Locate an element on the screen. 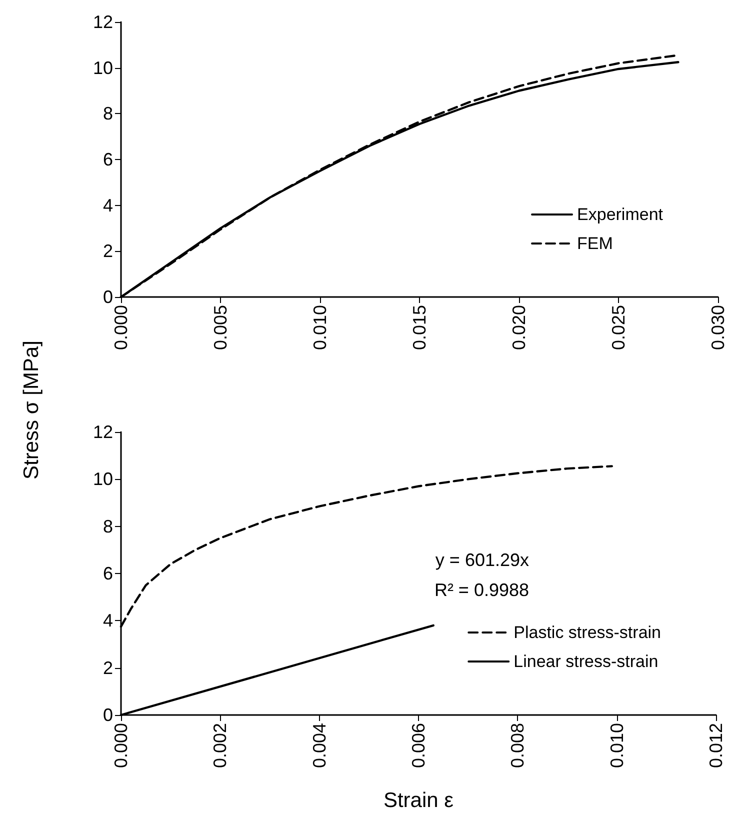 This screenshot has width=729, height=821. y-axis-title: Stress σ [MPa] is located at coordinates (32, 410).